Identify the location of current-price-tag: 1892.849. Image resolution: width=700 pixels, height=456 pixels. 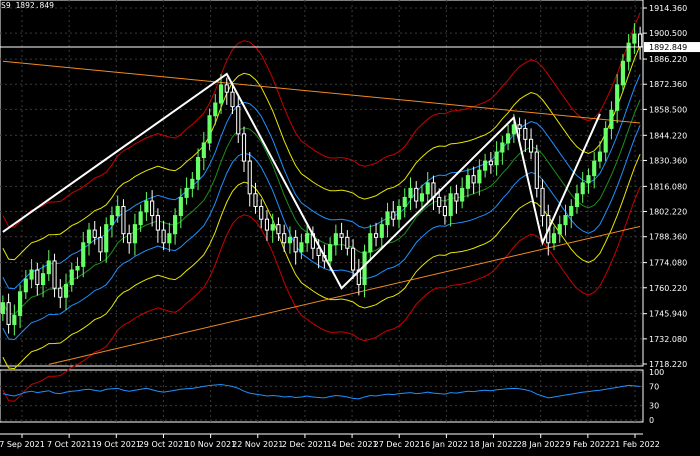
(350, 47).